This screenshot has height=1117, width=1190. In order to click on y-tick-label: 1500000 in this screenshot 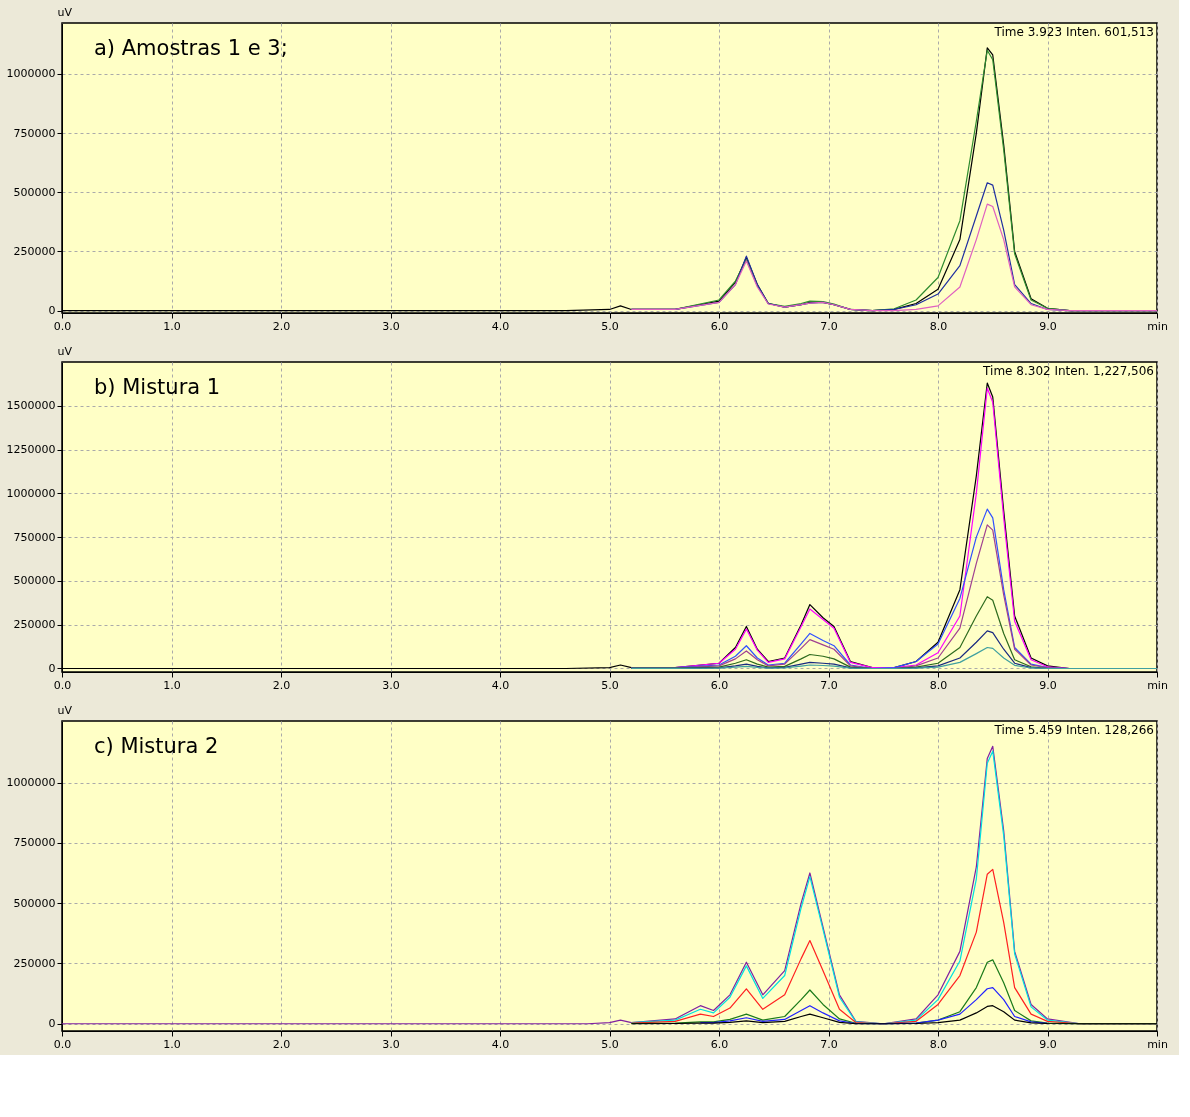, I will do `click(31, 406)`.